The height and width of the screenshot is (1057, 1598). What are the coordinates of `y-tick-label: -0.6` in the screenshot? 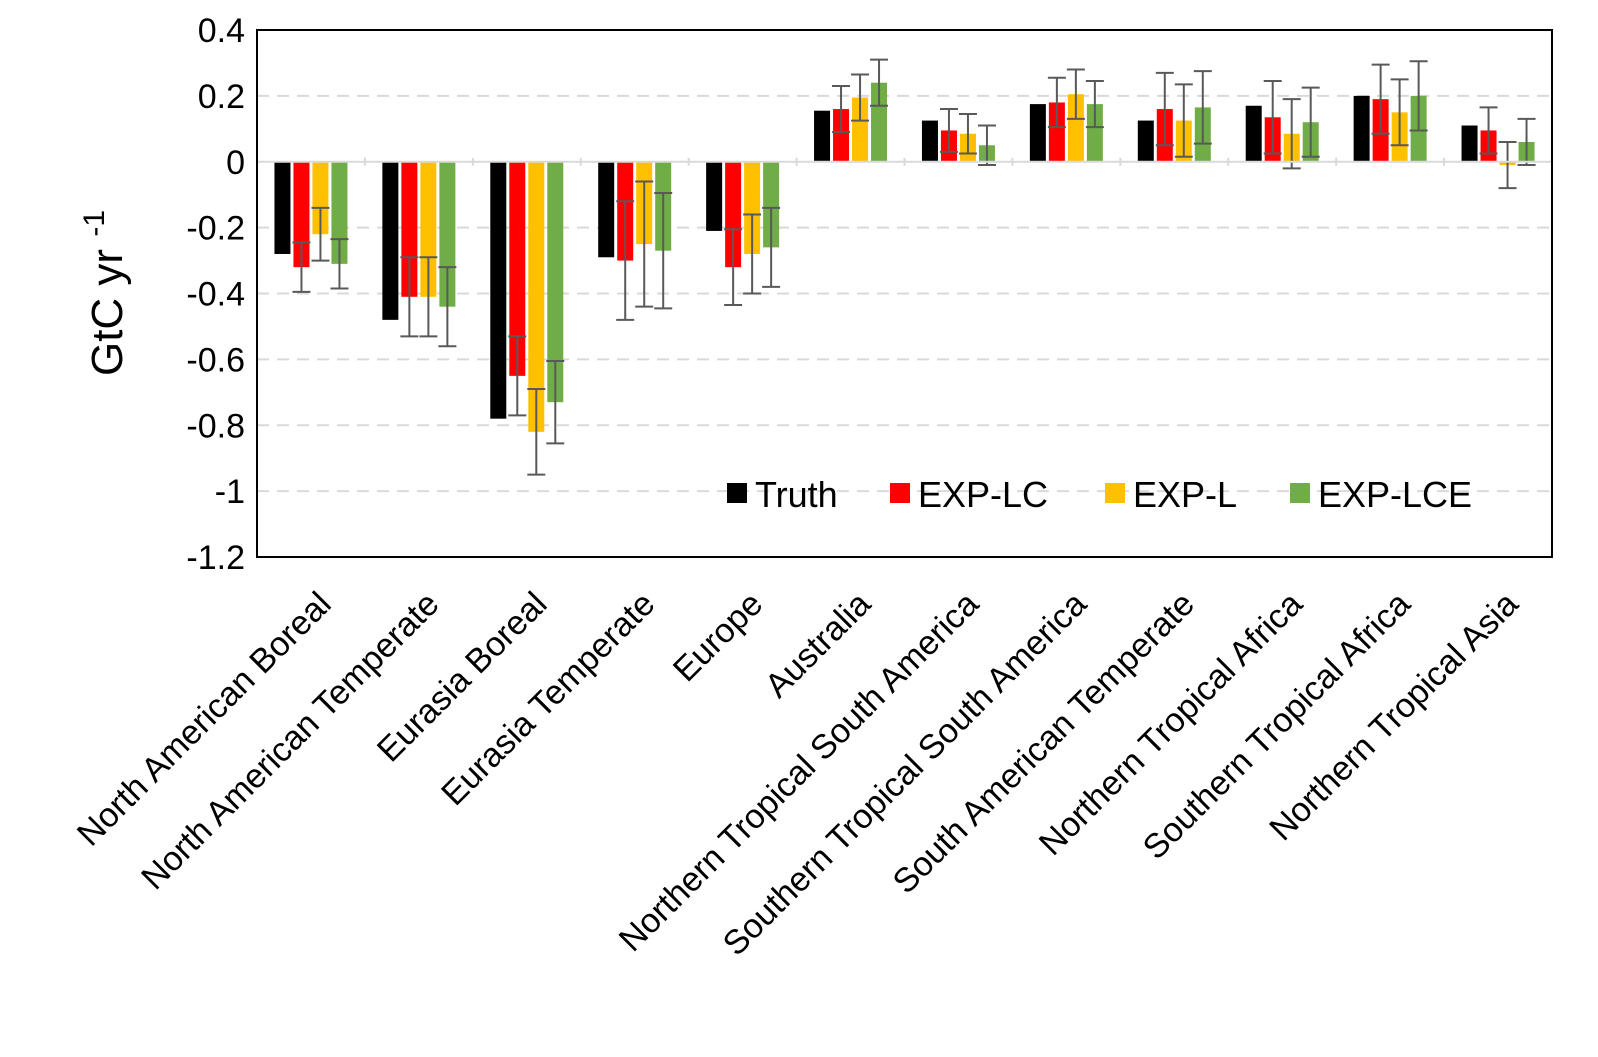 It's located at (215, 360).